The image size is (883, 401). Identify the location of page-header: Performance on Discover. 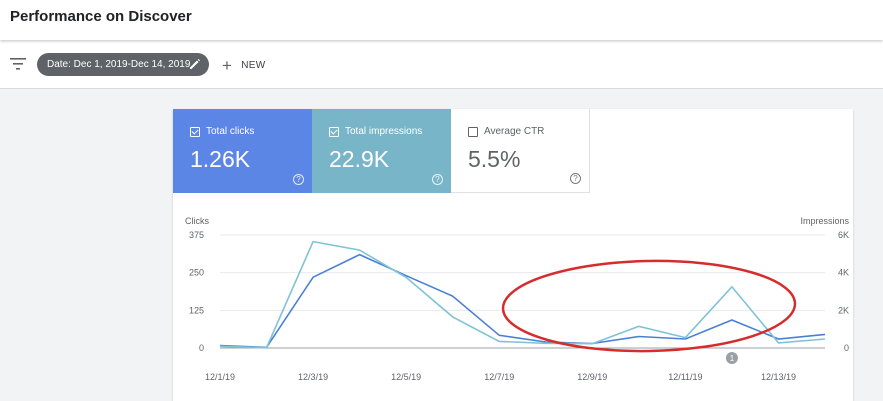
(441, 20).